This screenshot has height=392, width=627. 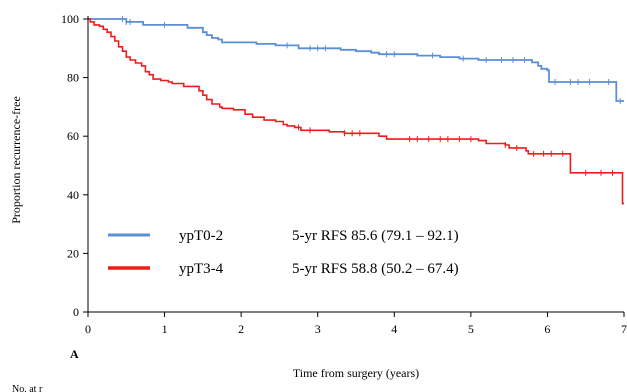 What do you see at coordinates (624, 329) in the screenshot?
I see `x-tick-label: 7` at bounding box center [624, 329].